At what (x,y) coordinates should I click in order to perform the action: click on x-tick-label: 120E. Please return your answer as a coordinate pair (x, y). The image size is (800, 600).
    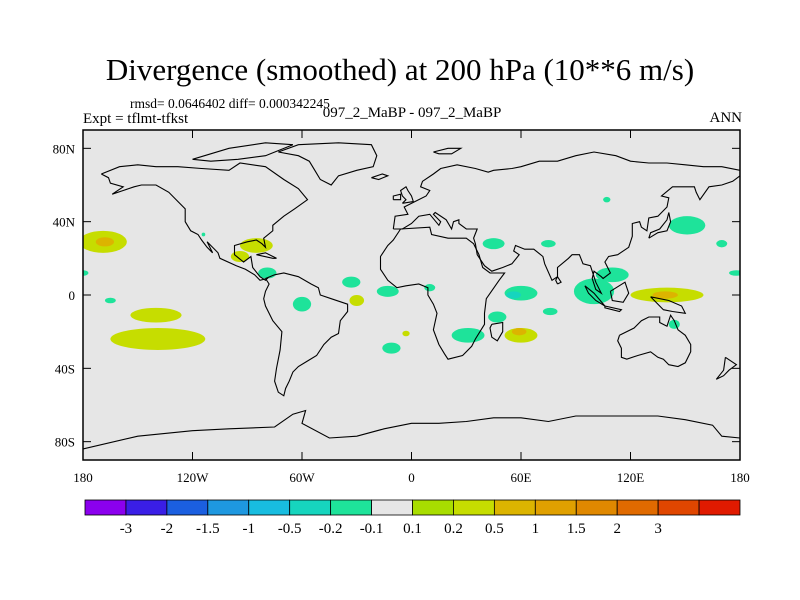
    Looking at the image, I should click on (631, 477).